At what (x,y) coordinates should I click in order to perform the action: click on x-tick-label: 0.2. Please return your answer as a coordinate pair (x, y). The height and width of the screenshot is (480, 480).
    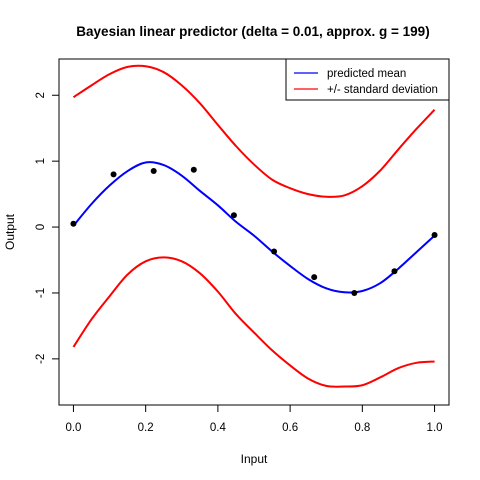
    Looking at the image, I should click on (146, 428).